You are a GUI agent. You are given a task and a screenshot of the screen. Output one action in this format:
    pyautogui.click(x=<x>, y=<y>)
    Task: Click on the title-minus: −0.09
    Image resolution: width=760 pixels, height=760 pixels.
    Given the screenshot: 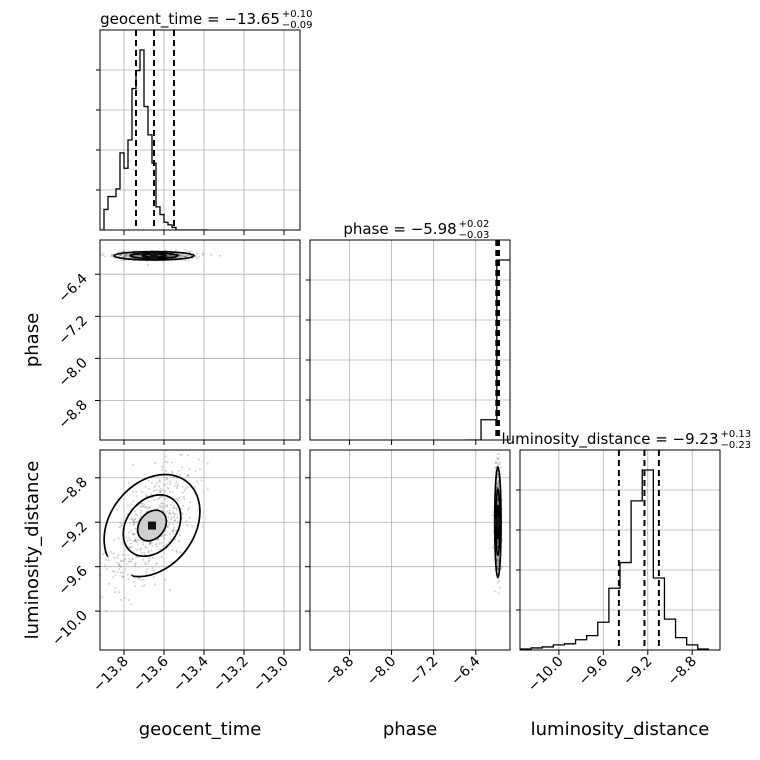 What is the action you would take?
    pyautogui.click(x=297, y=25)
    